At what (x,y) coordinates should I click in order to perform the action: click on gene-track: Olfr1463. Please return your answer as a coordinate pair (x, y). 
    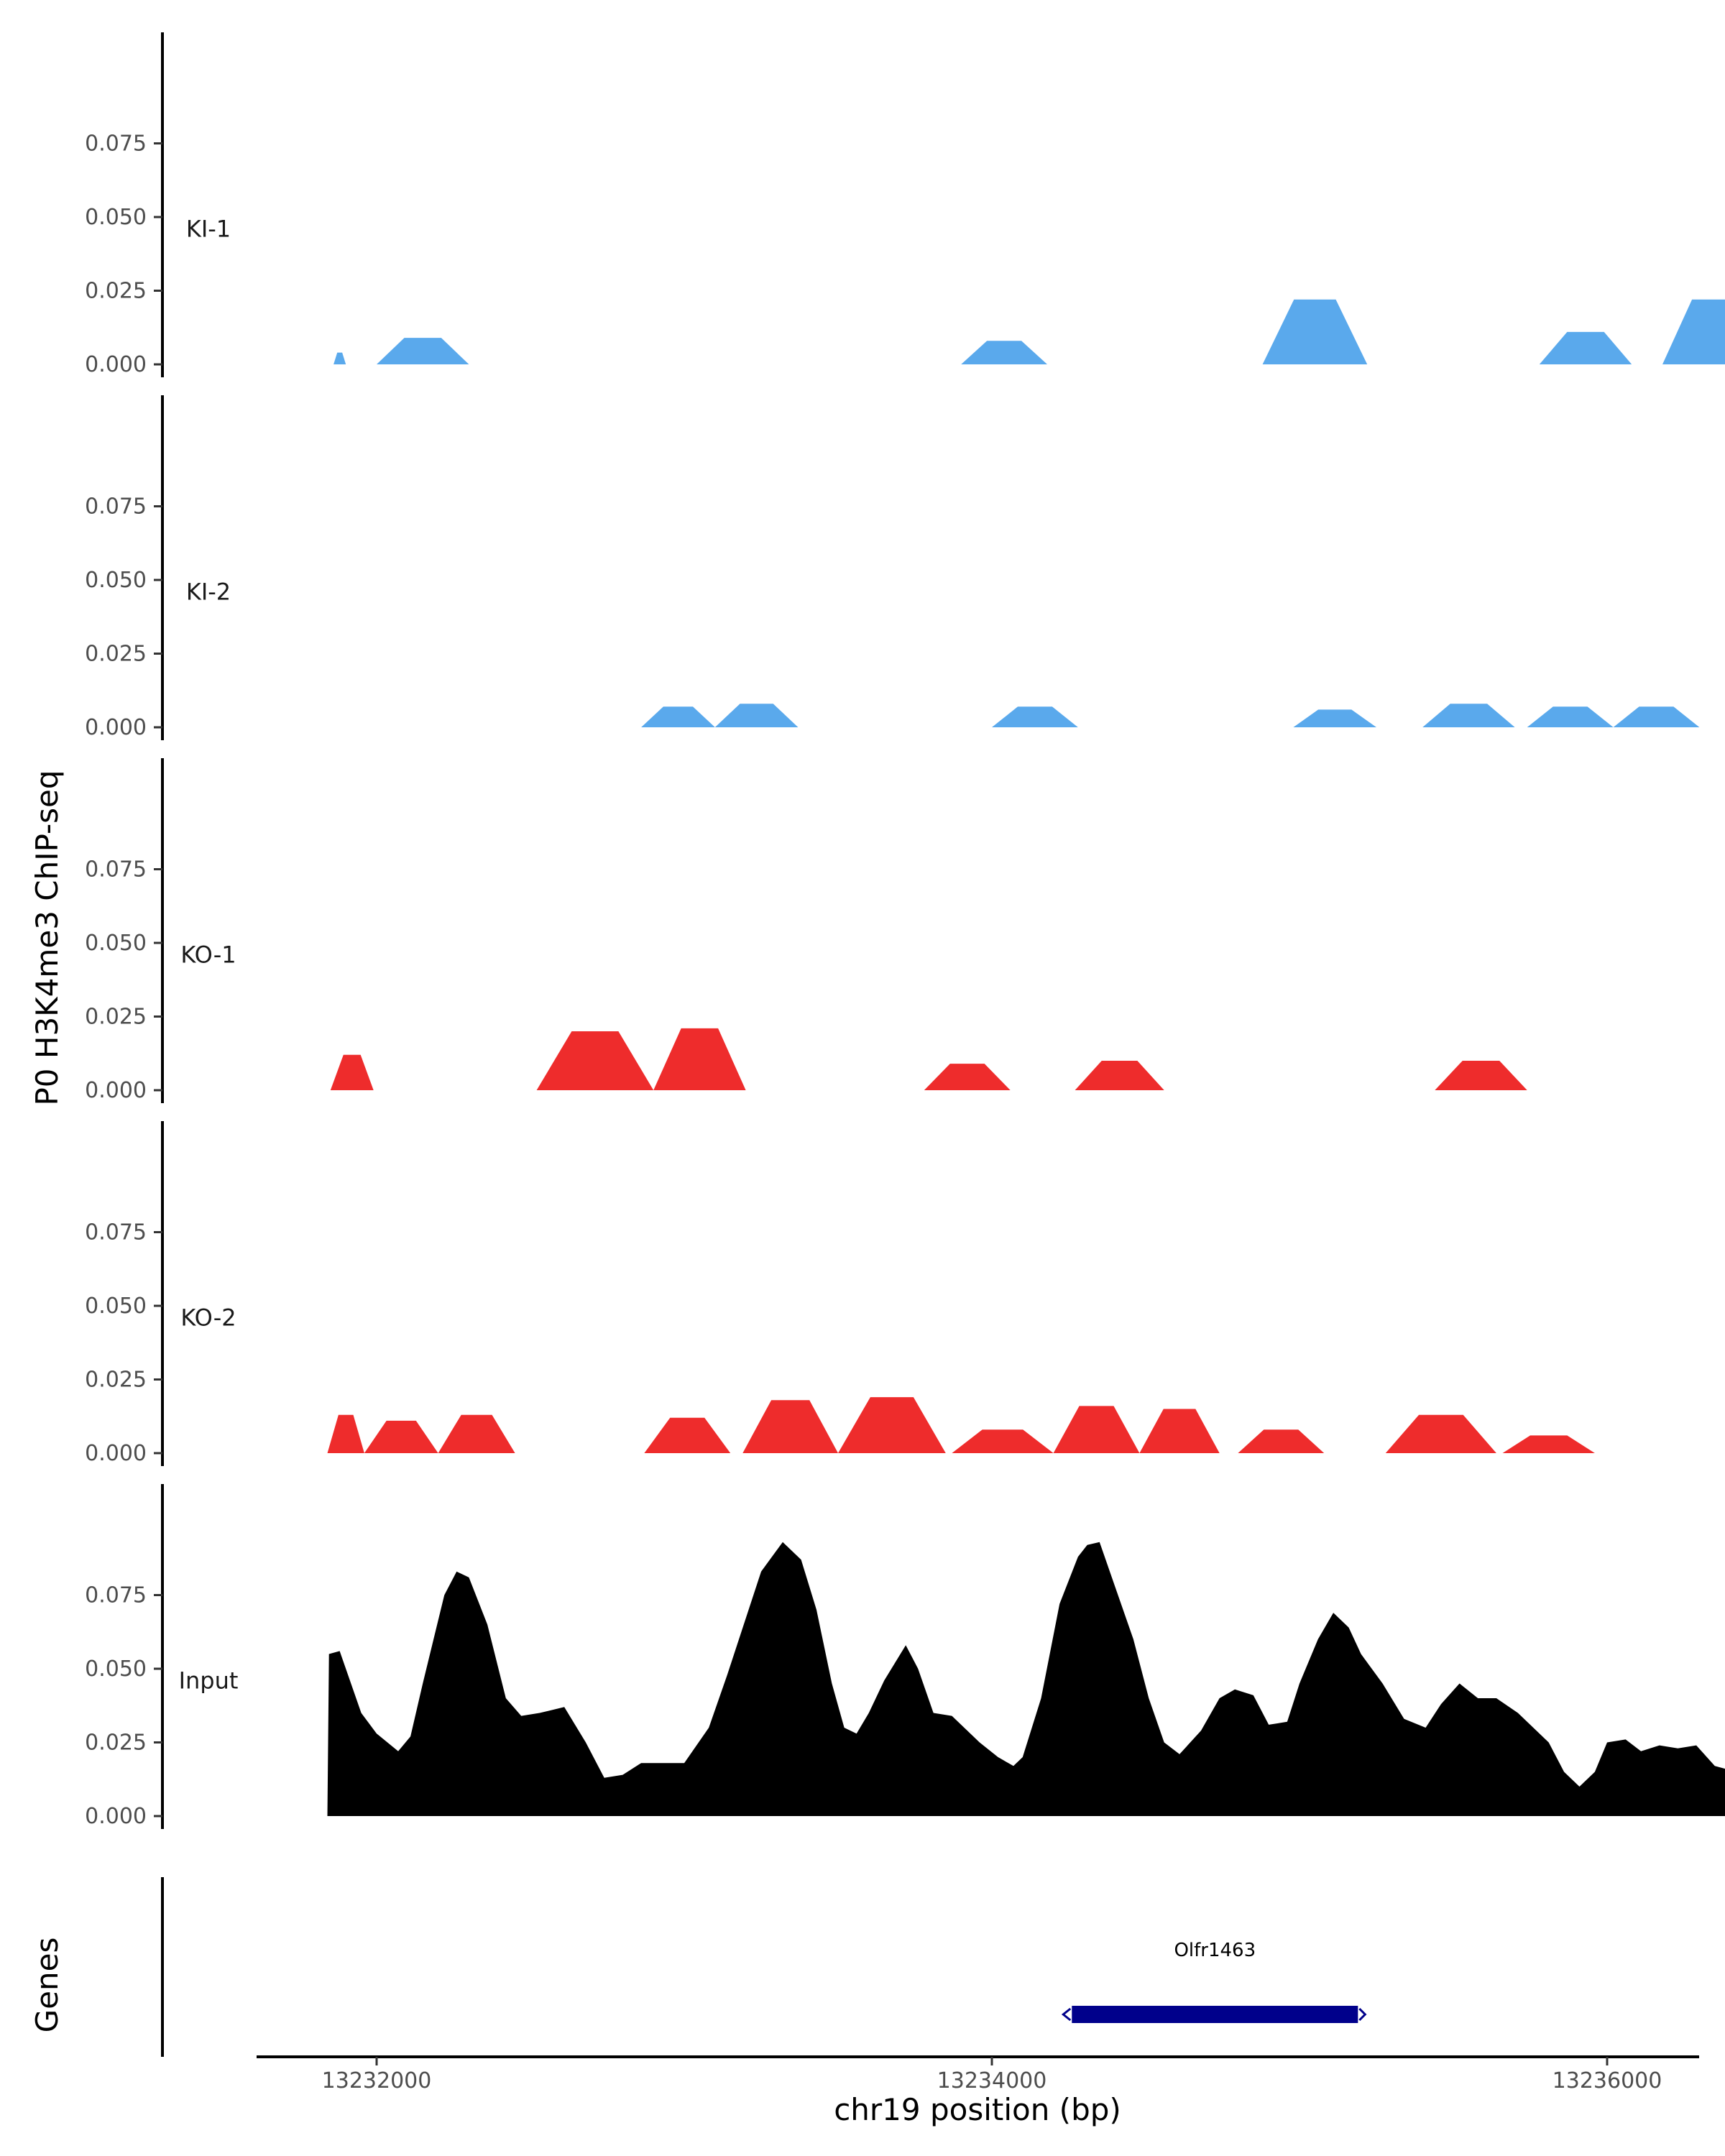
    Looking at the image, I should click on (764, 1967).